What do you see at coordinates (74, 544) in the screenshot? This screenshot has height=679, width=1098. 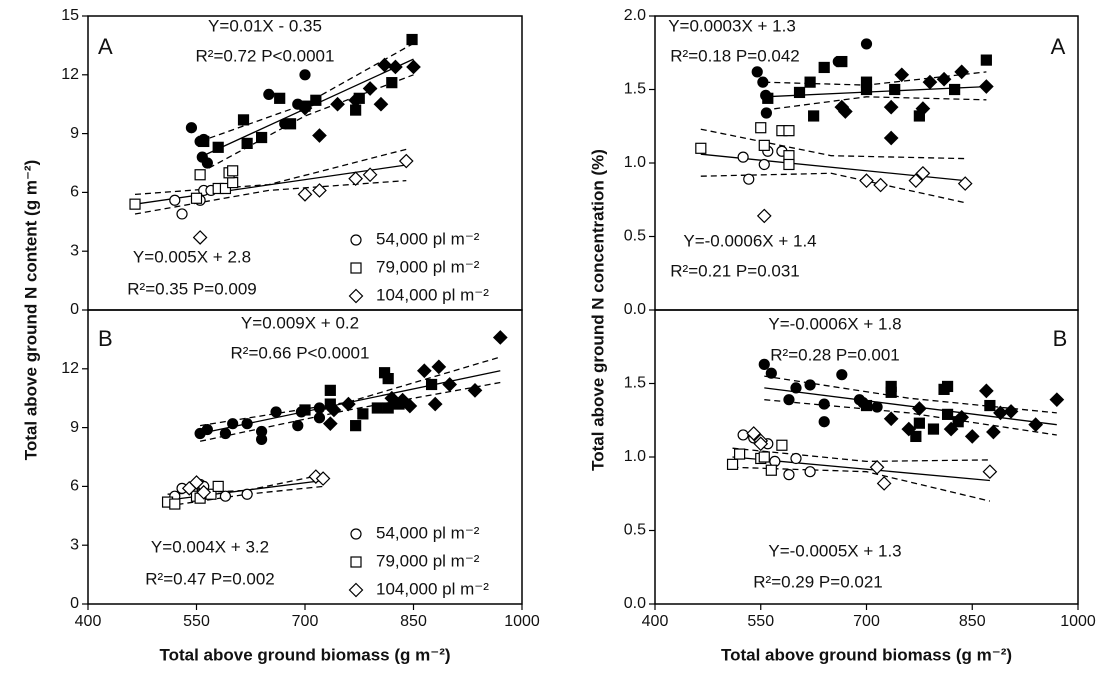 I see `y-tick-label: 3` at bounding box center [74, 544].